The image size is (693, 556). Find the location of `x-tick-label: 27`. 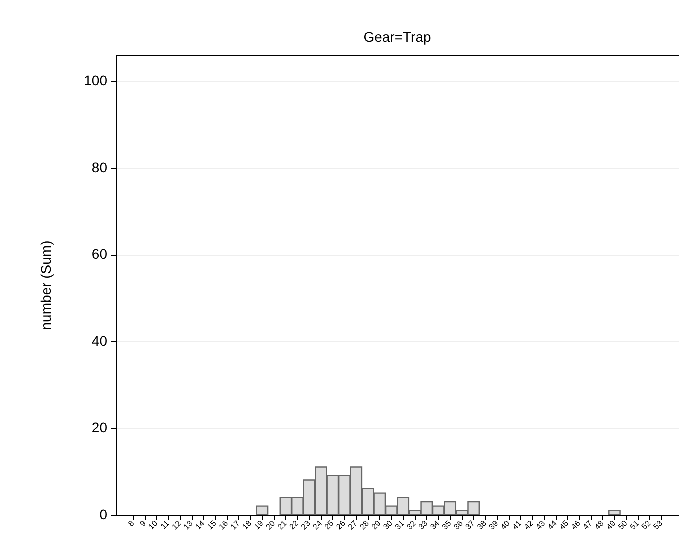

x-tick-label: 27 is located at coordinates (353, 525).